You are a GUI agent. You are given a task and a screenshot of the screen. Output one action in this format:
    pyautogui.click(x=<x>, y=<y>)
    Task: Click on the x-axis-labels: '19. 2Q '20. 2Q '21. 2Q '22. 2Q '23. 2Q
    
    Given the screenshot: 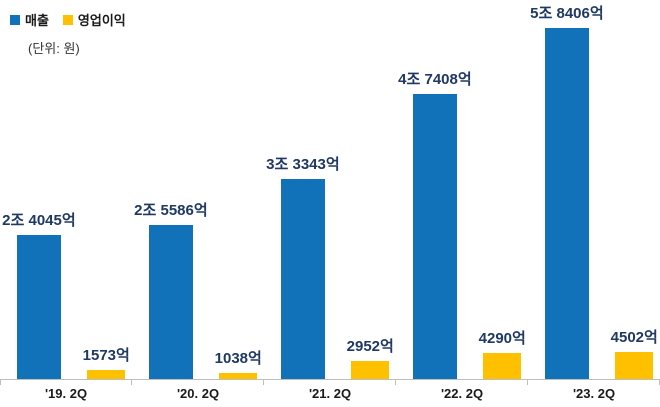 What is the action you would take?
    pyautogui.click(x=330, y=393)
    